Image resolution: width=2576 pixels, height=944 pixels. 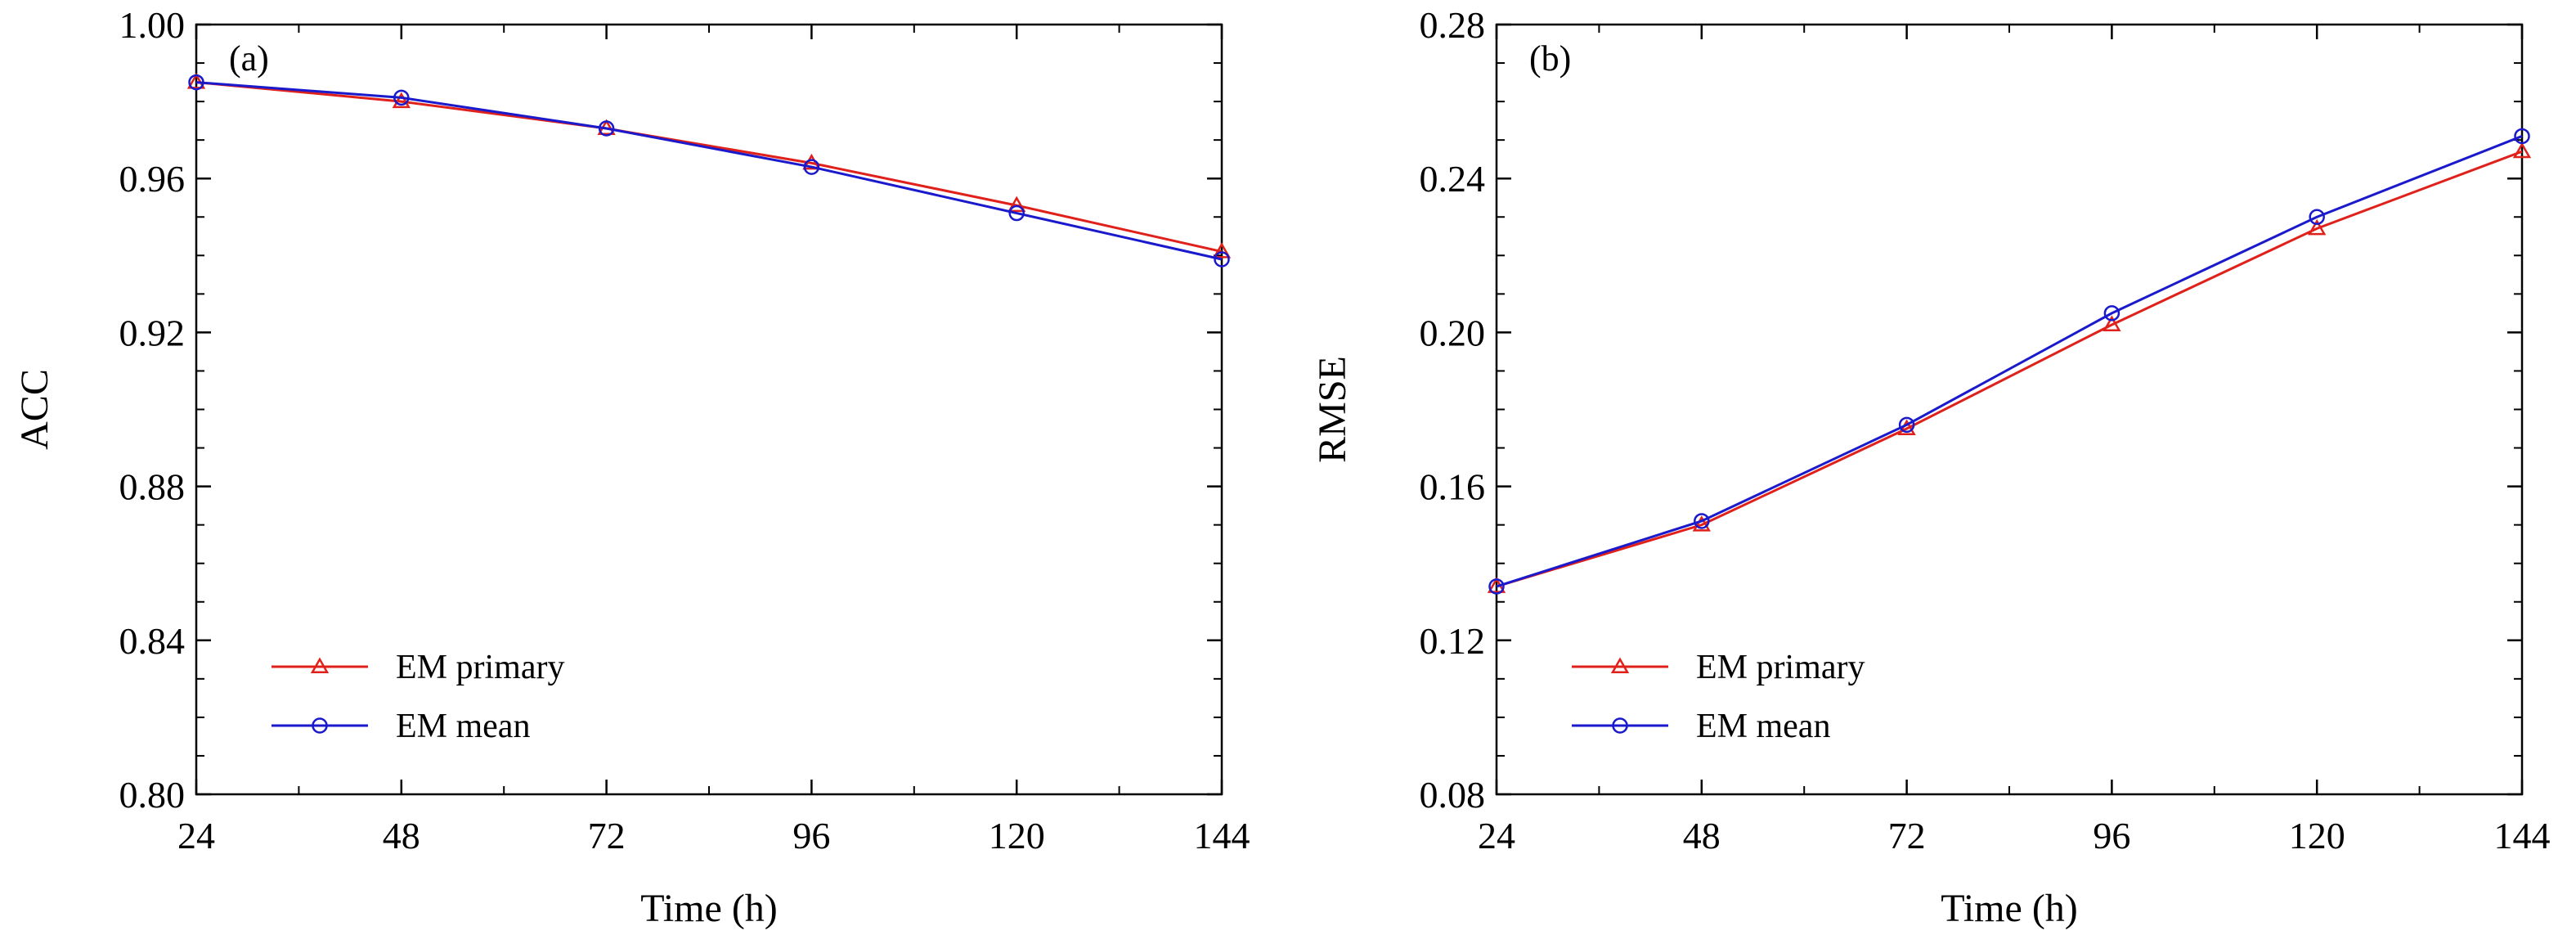 I want to click on series-em-primary, so click(x=709, y=165).